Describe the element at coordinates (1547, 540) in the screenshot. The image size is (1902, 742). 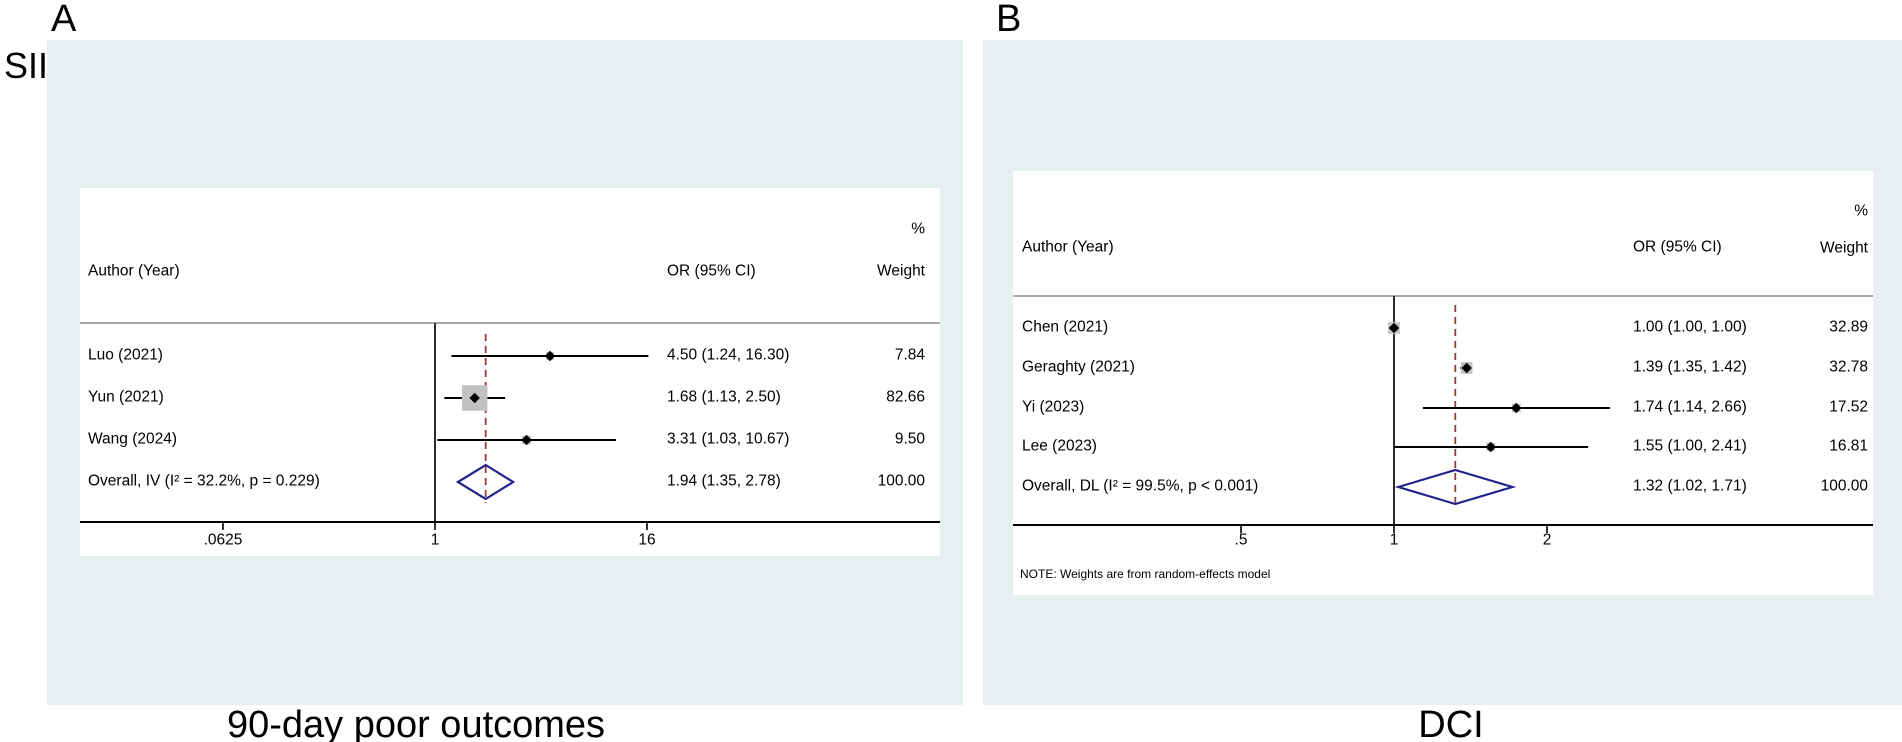
I see `axis-tick-label: 2` at that location.